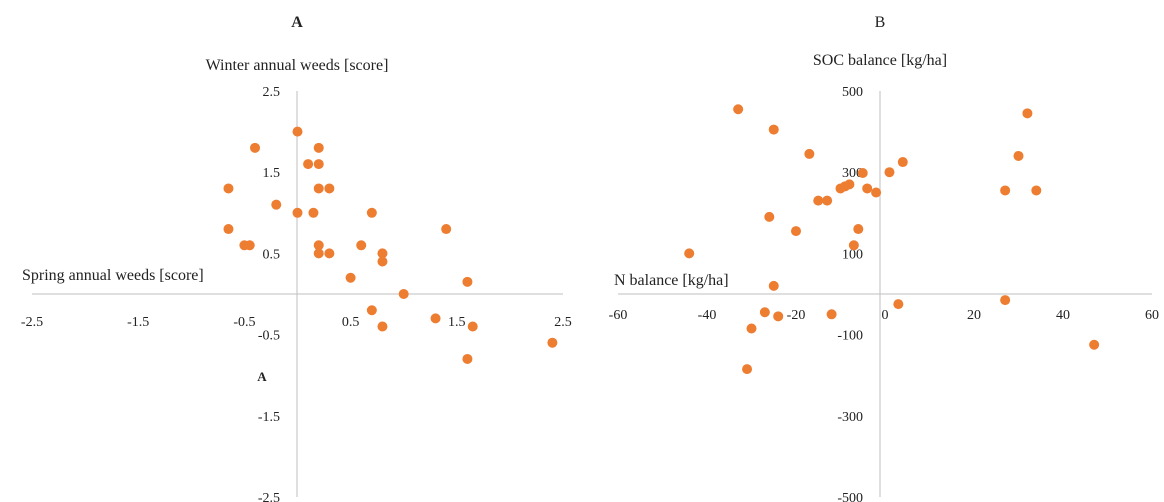 The width and height of the screenshot is (1164, 502). What do you see at coordinates (272, 173) in the screenshot?
I see `panel-a-y-tick-label: 1.5` at bounding box center [272, 173].